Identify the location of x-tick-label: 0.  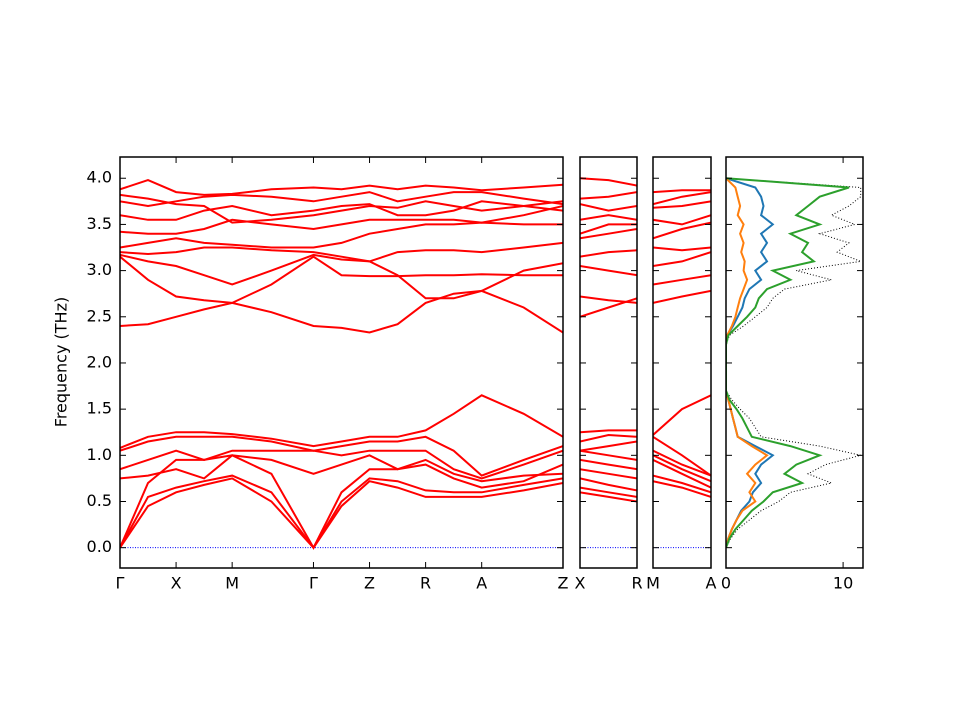
(726, 583).